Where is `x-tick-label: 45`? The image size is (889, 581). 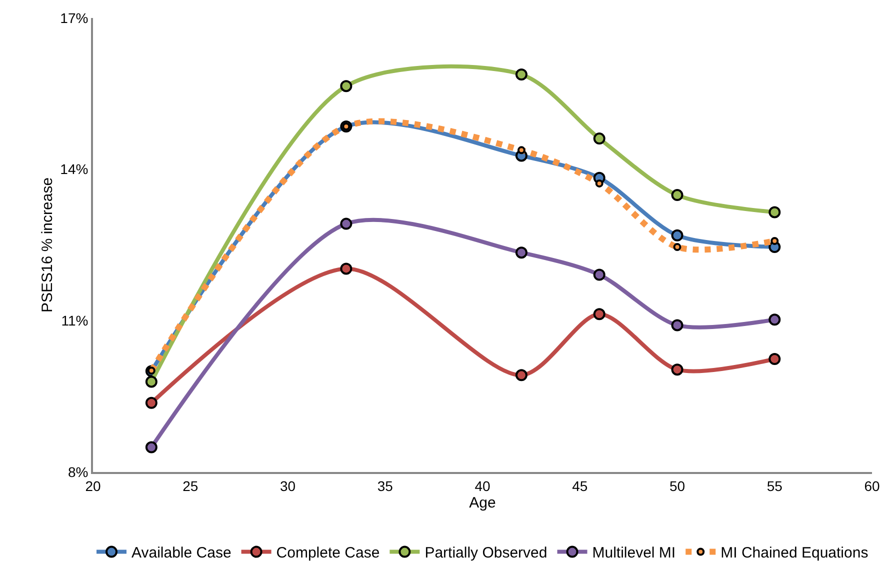
x-tick-label: 45 is located at coordinates (580, 486).